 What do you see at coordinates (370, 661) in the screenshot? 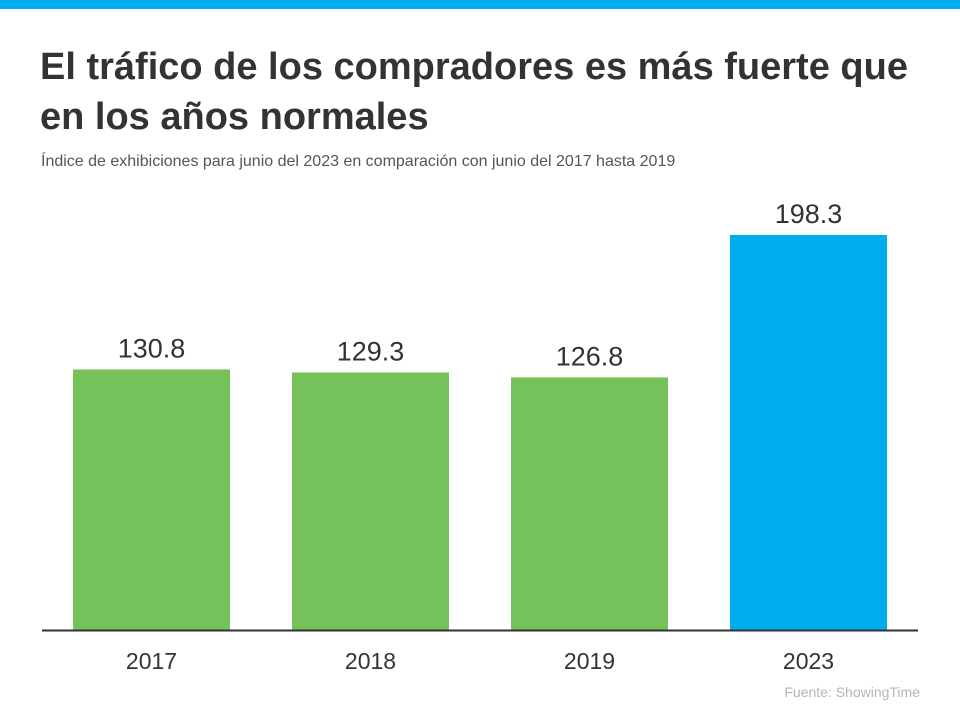
I see `x-tick-label-2018: 2018` at bounding box center [370, 661].